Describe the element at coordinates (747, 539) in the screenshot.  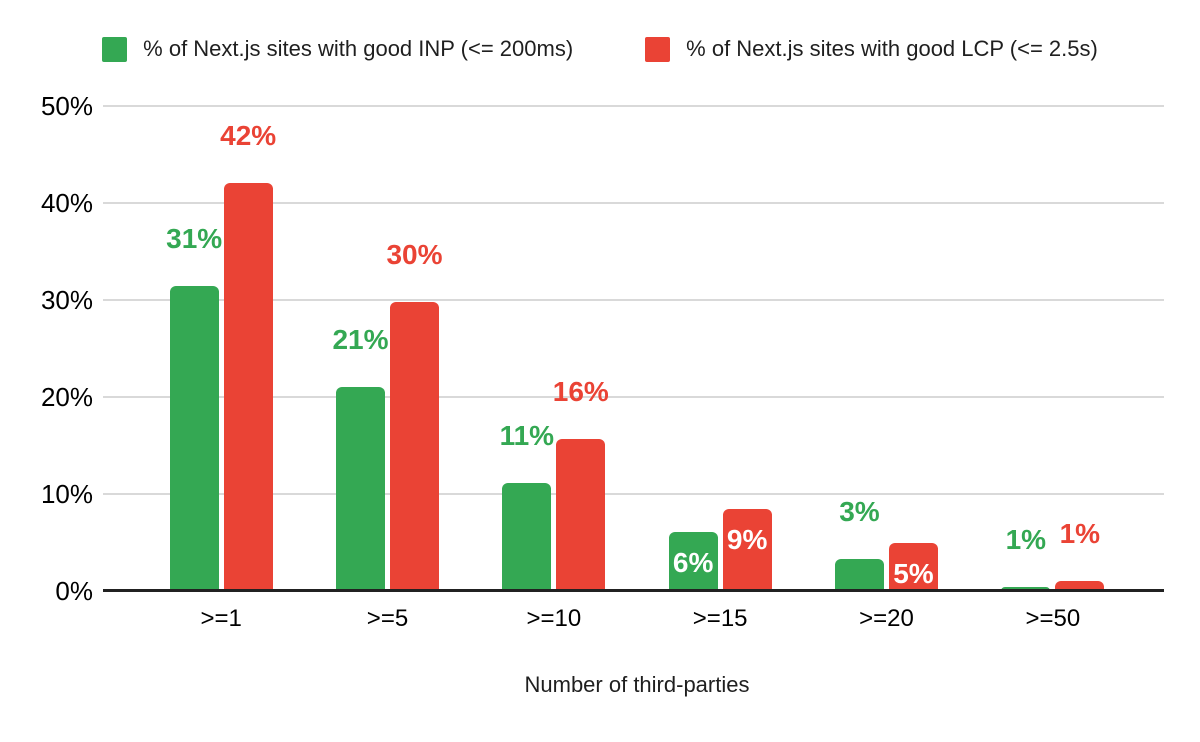
I see `bar-value-label: 9%` at that location.